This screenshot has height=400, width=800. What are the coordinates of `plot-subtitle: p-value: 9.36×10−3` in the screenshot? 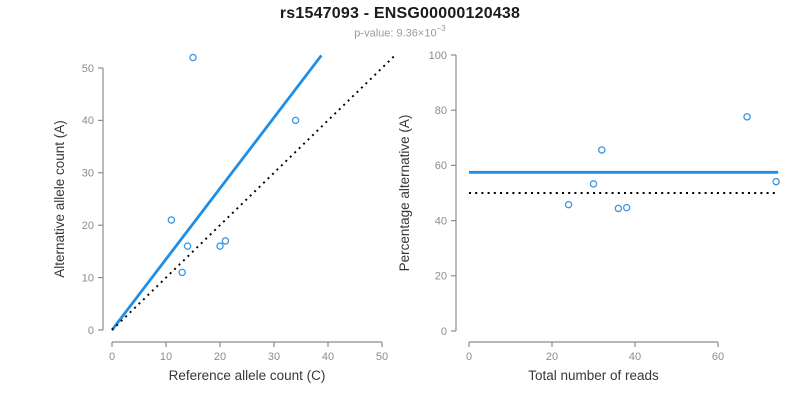 It's located at (400, 32).